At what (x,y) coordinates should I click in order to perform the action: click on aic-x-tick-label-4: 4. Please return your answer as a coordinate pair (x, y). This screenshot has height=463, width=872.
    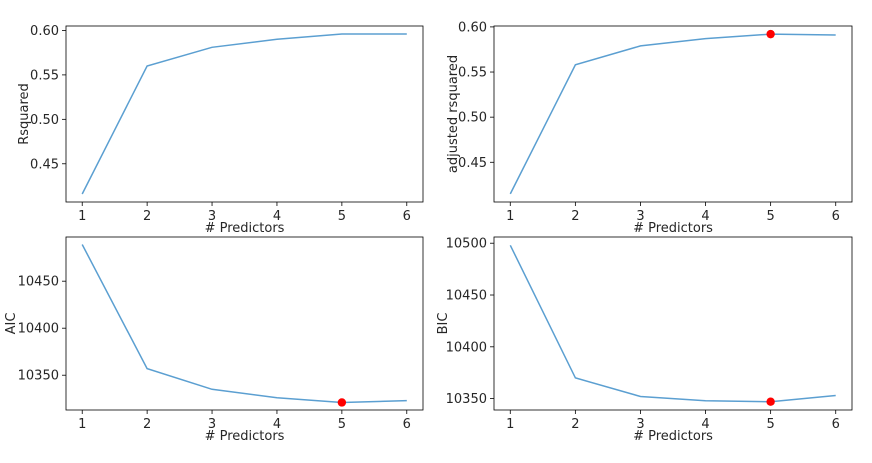
    Looking at the image, I should click on (277, 424).